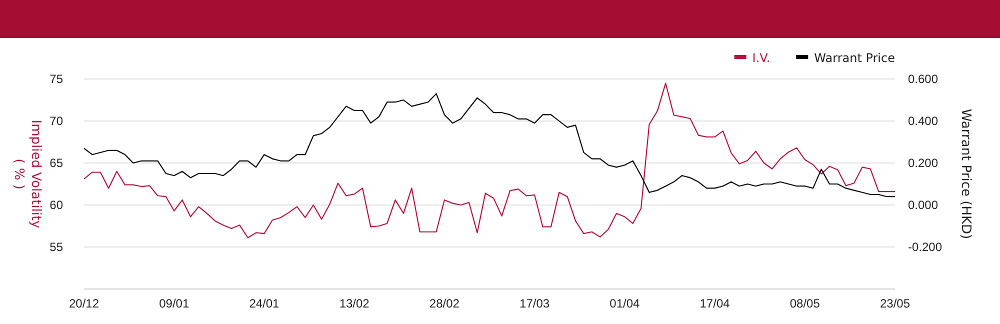 Image resolution: width=1000 pixels, height=324 pixels. What do you see at coordinates (174, 303) in the screenshot?
I see `x-tick-label: 09/01` at bounding box center [174, 303].